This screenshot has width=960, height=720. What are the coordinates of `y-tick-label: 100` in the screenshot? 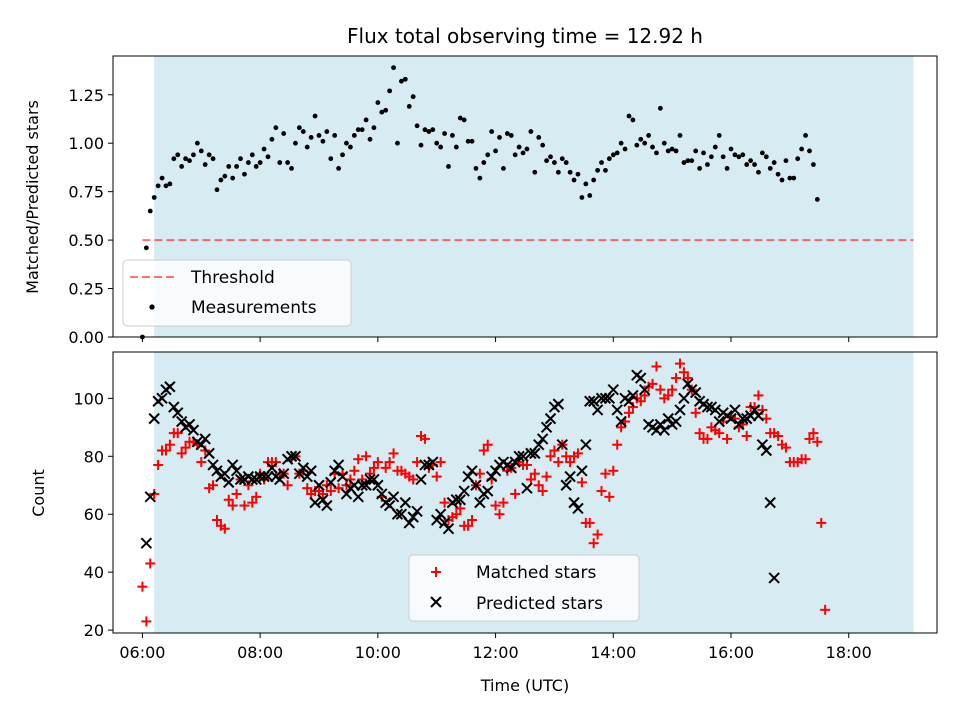 It's located at (88, 398).